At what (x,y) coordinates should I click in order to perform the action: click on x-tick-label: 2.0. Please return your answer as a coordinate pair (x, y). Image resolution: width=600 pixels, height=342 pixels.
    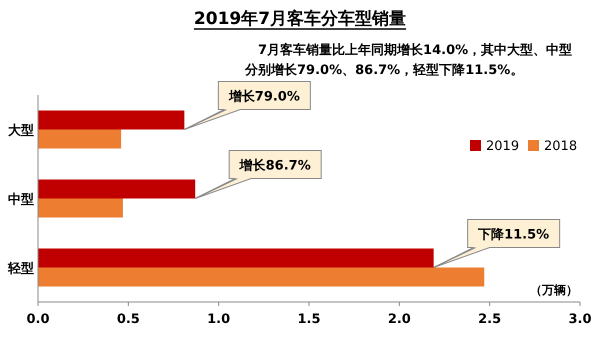
    Looking at the image, I should click on (399, 319).